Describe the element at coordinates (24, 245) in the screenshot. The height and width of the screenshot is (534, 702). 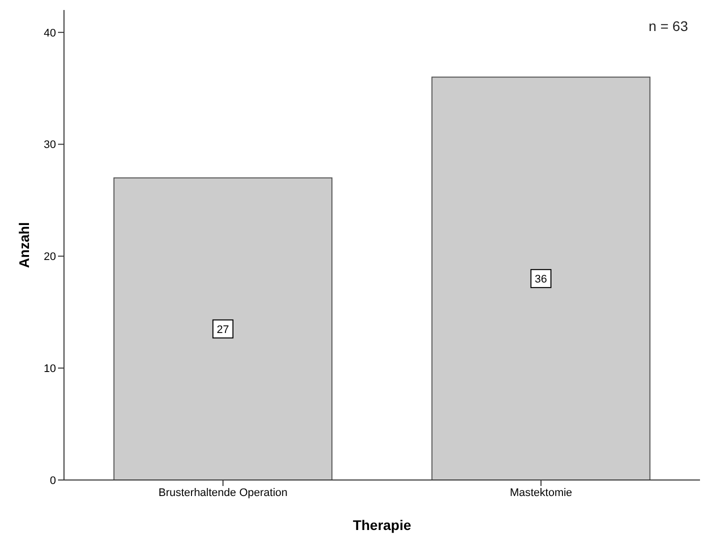
I see `y-axis-title: Anzahl` at that location.